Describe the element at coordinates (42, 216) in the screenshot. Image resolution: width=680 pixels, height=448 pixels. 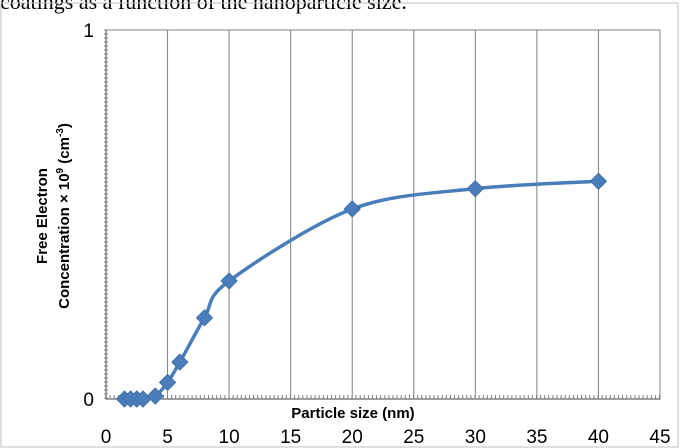
I see `y-axis-label-line1: Free Electron` at that location.